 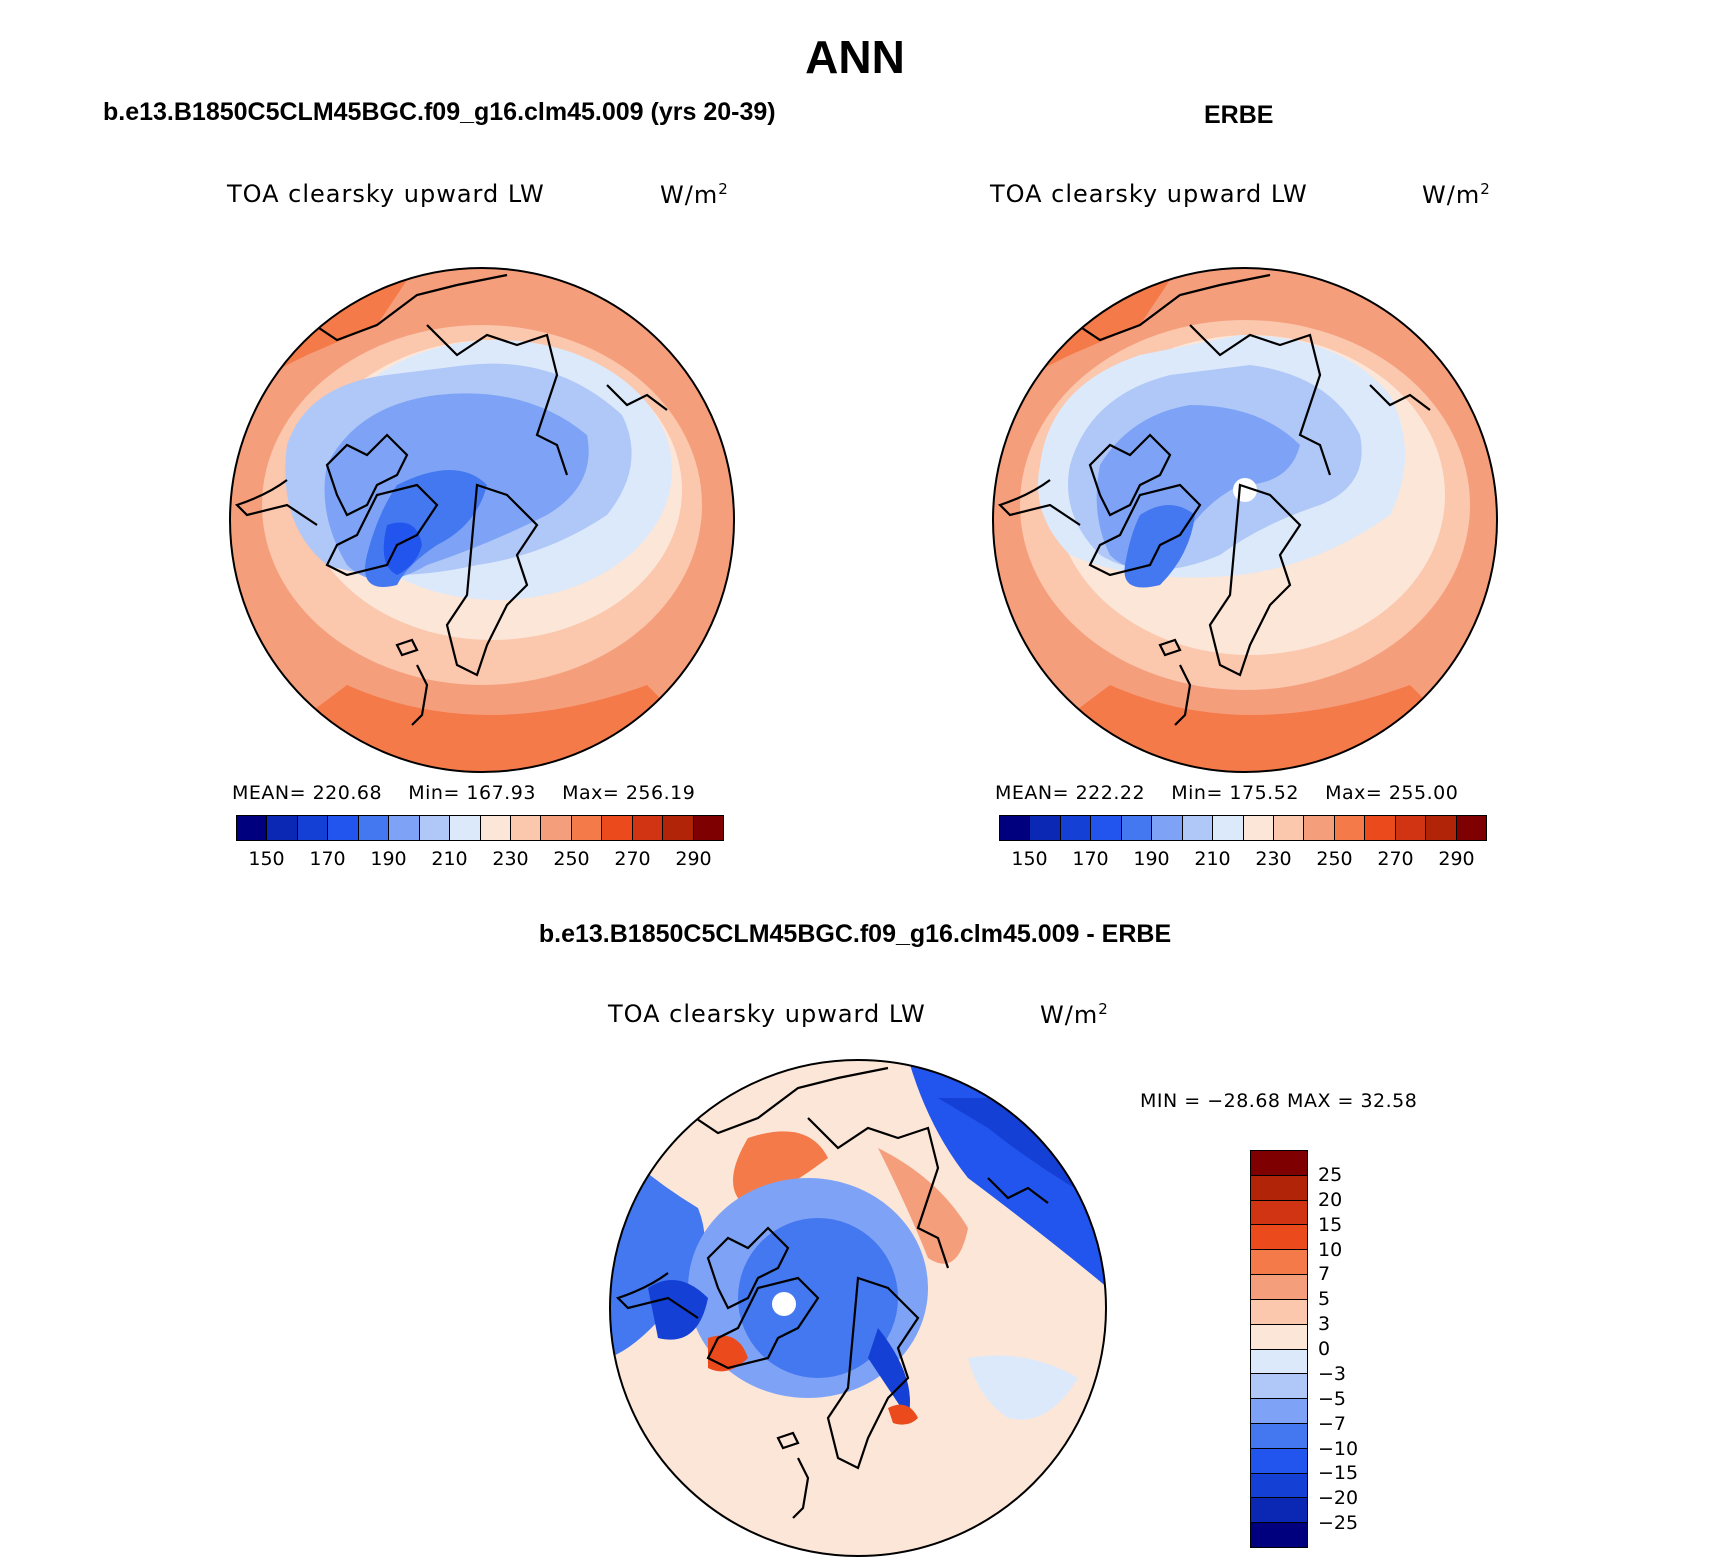 What do you see at coordinates (1332, 1423) in the screenshot?
I see `diff-colorbar-tick-label: −7` at bounding box center [1332, 1423].